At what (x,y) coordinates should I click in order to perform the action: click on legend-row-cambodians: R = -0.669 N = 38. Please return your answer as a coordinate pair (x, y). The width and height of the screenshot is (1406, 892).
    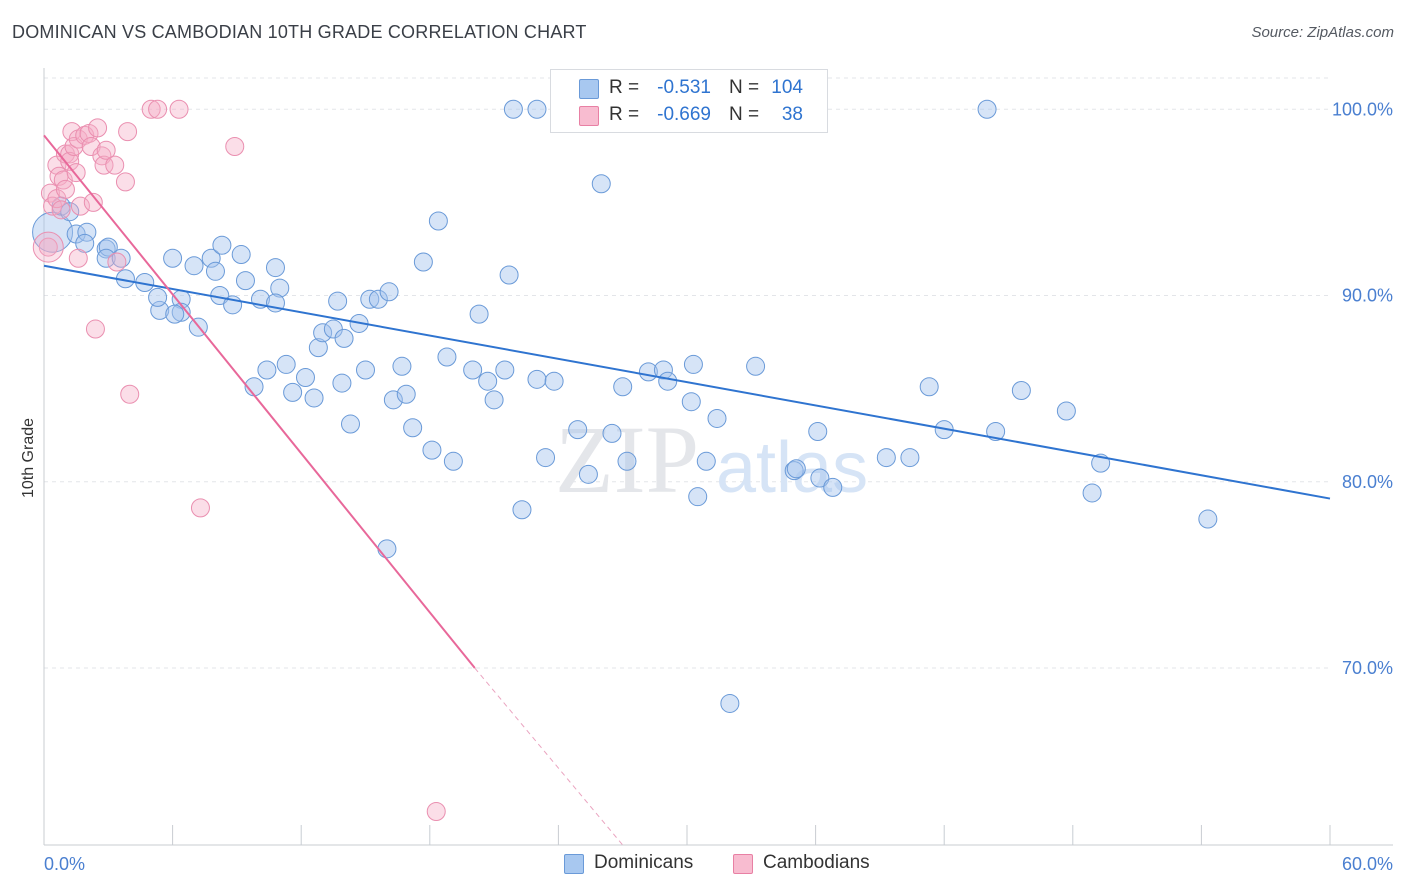
    Looking at the image, I should click on (689, 115).